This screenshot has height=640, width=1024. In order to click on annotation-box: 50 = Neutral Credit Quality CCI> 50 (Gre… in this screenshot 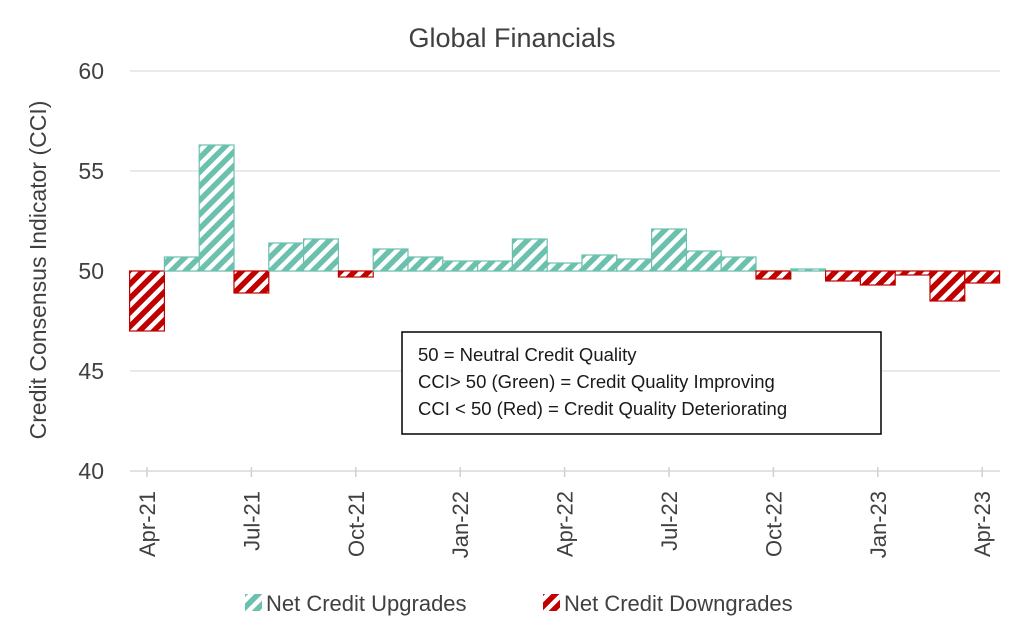, I will do `click(641, 383)`.